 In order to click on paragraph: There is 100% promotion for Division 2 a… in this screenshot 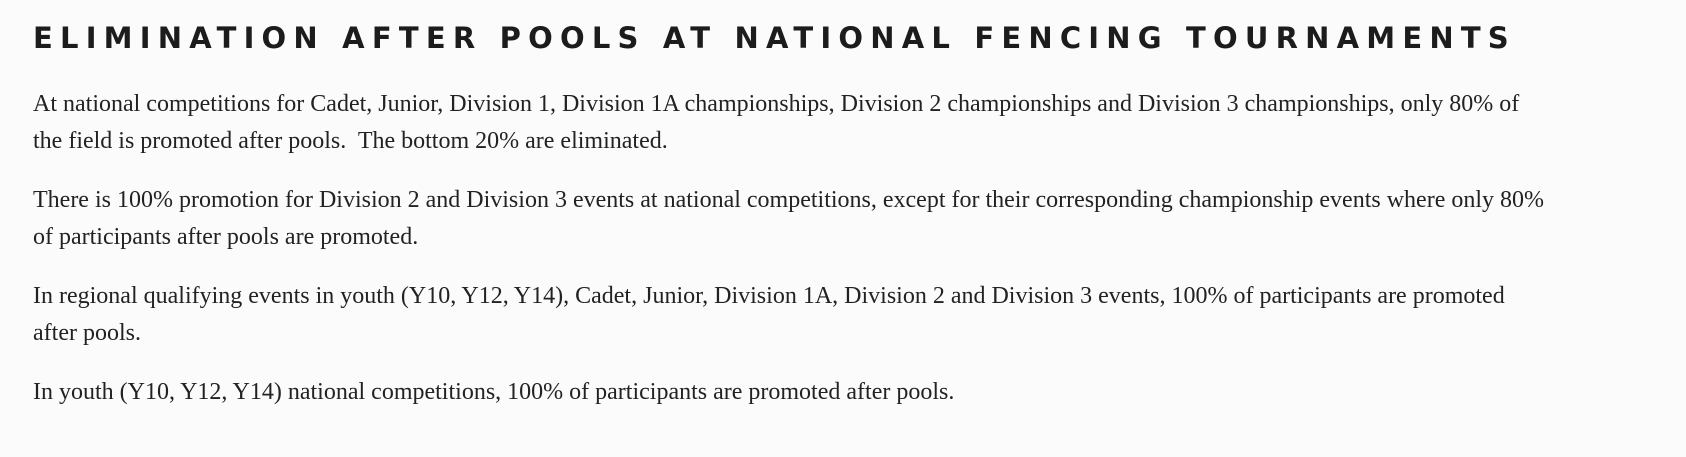, I will do `click(792, 218)`.